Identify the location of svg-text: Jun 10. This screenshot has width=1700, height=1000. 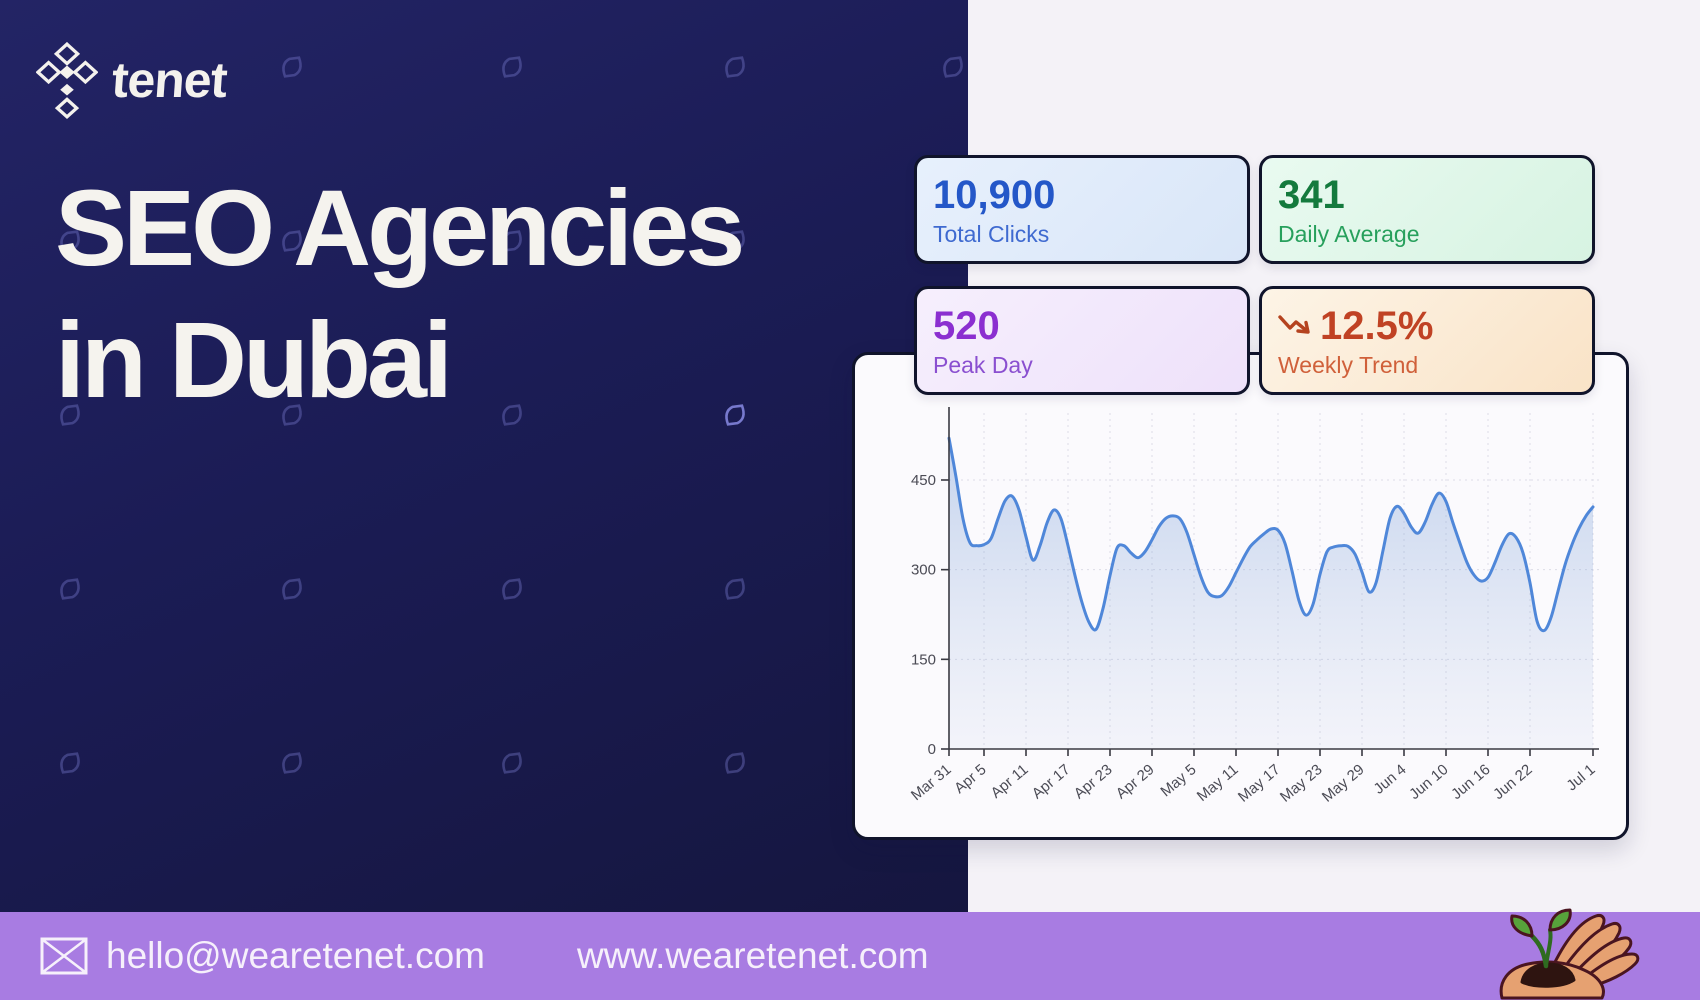
(1428, 782).